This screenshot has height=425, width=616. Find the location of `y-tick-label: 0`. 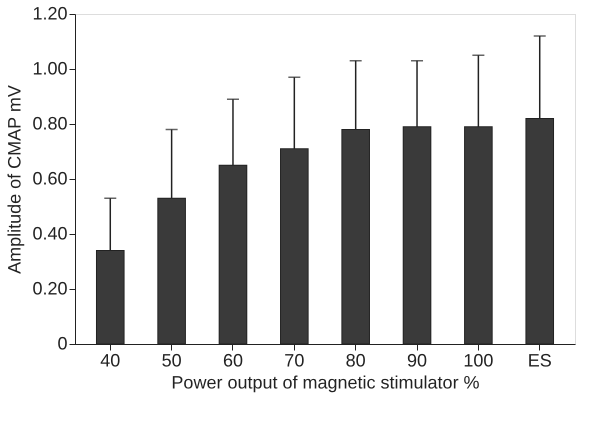

y-tick-label: 0 is located at coordinates (62, 344).